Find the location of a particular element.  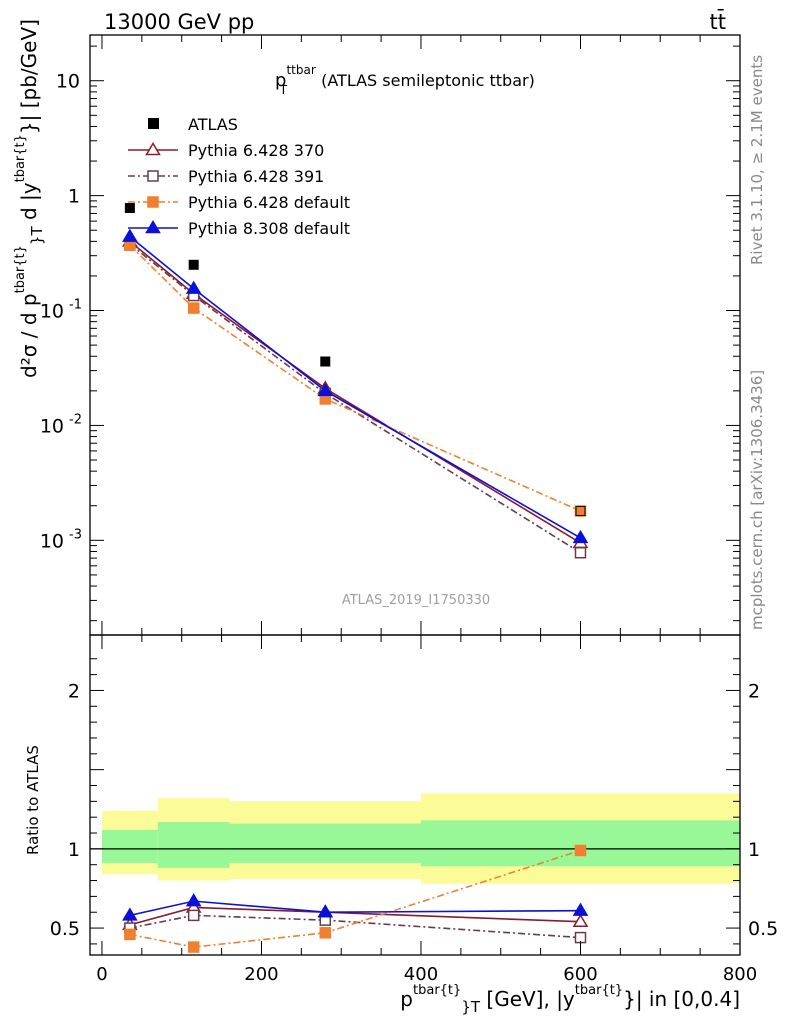

y-tick-exponent: -3 is located at coordinates (75, 534).